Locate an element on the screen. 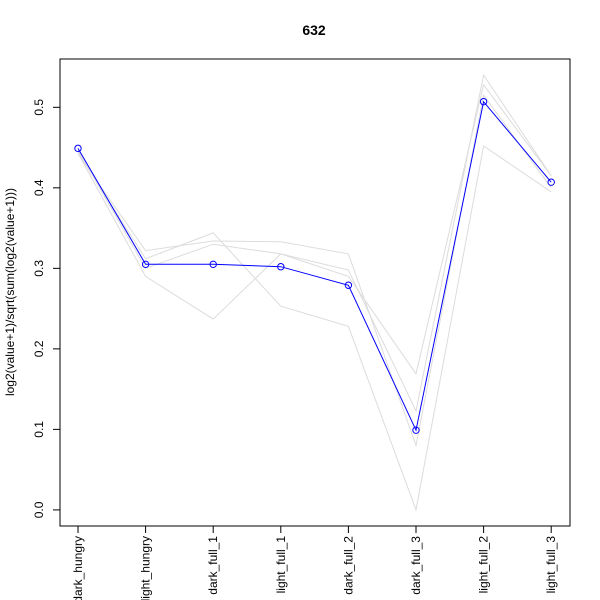  x-tick-label: light_full_3 is located at coordinates (551, 565).